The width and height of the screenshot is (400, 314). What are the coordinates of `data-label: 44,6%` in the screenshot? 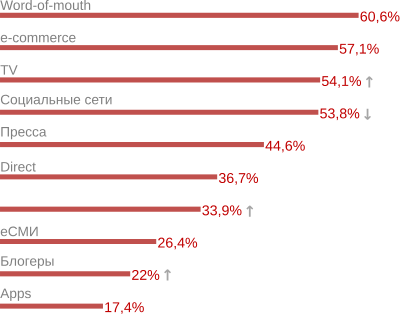 It's located at (285, 146).